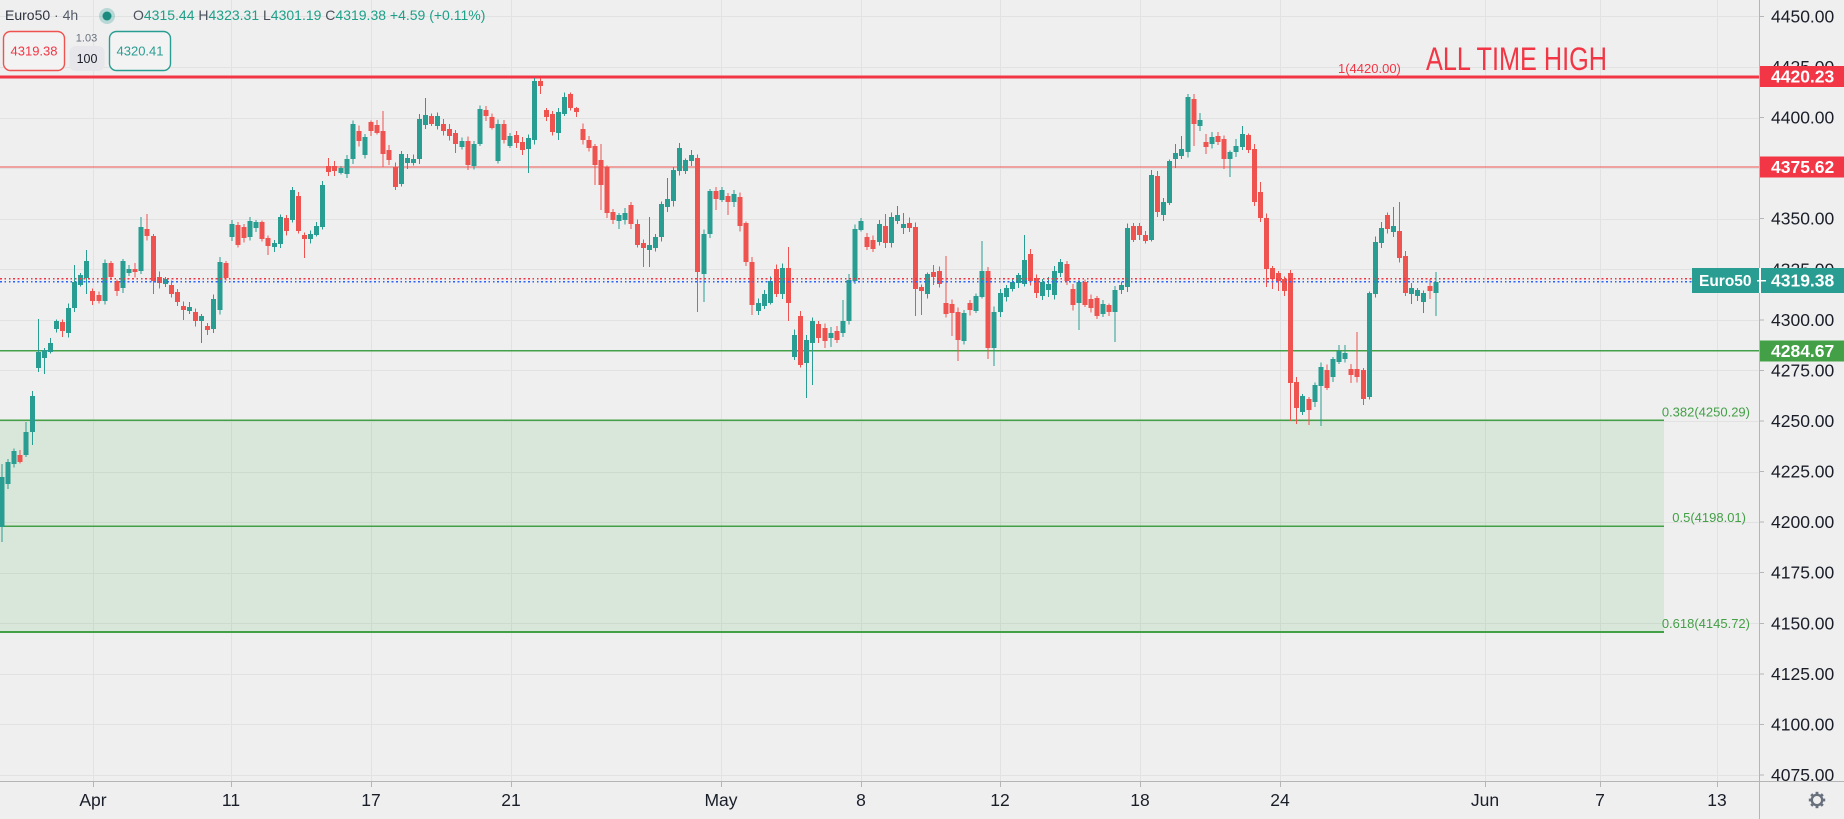 This screenshot has width=1844, height=819. I want to click on svg-text: Apr, so click(92, 800).